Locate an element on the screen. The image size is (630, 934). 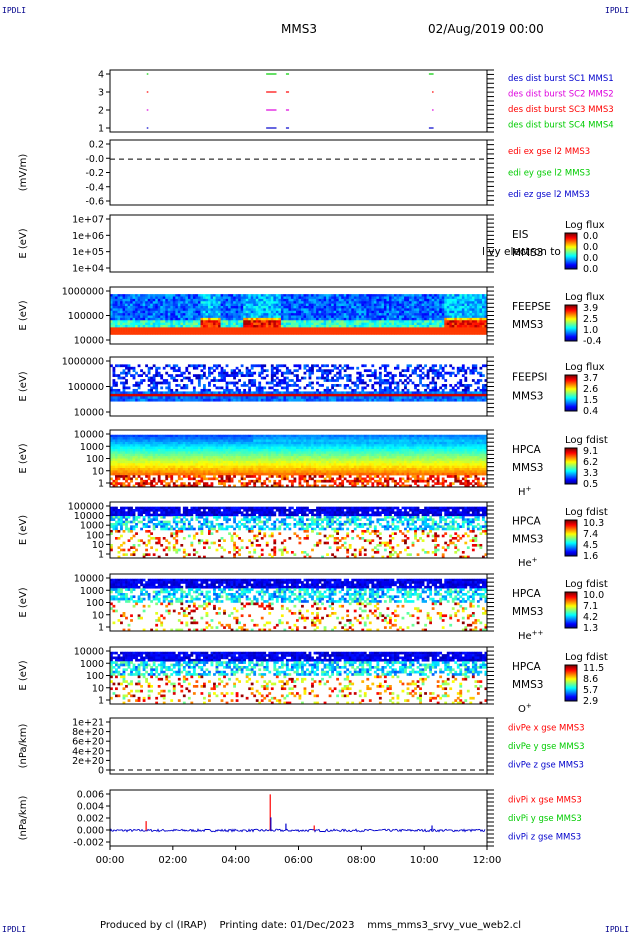
corner-label-bottom-left: IPDLI is located at coordinates (14, 929).